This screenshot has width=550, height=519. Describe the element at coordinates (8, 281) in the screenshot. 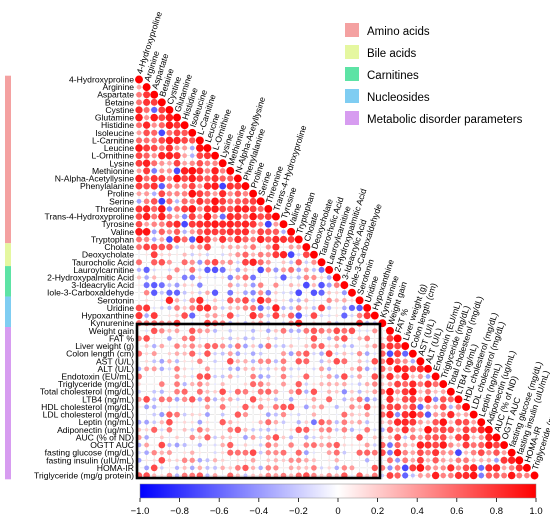

I see `group-bar` at that location.